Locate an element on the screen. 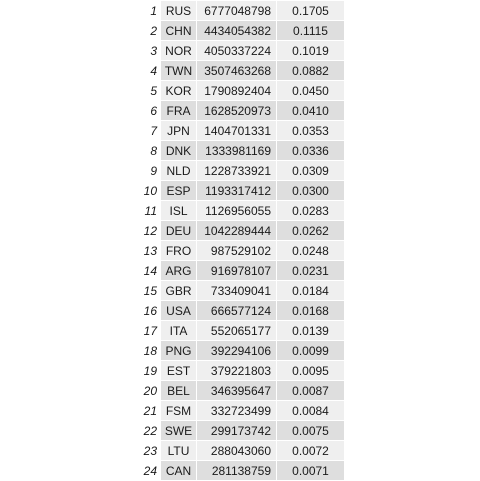 This screenshot has height=481, width=480. table-row: 24 CAN 281138759 0.0071 is located at coordinates (241, 470).